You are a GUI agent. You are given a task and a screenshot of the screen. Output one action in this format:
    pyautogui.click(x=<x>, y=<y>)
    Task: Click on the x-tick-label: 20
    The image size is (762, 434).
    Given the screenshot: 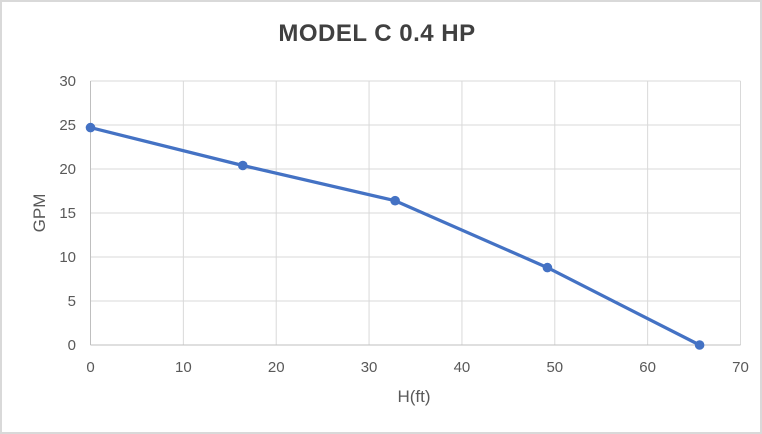 What is the action you would take?
    pyautogui.click(x=276, y=367)
    